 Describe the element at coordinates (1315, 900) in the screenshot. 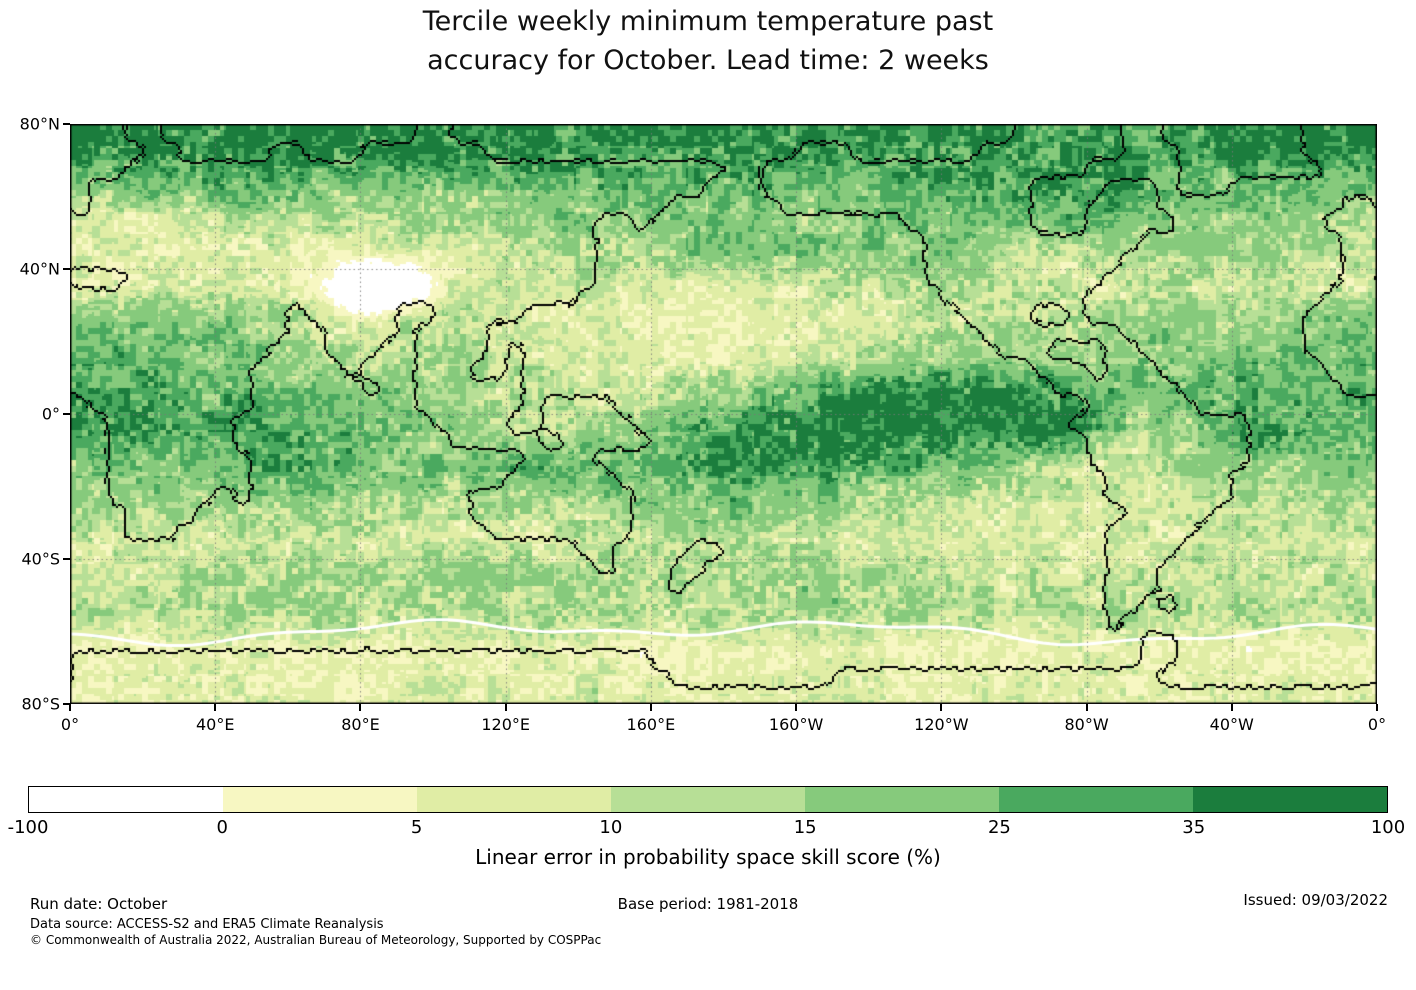

I see `issued-date-text: Issued: 09/03/2022` at that location.